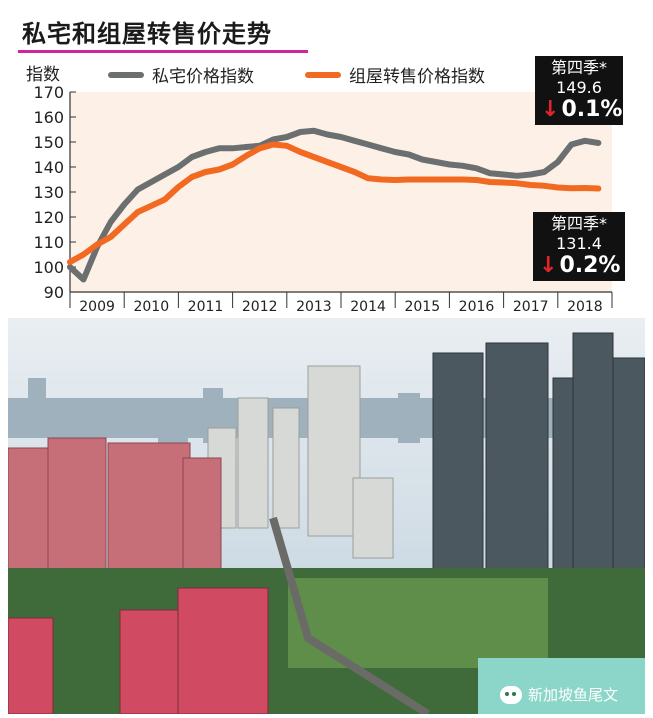 The image size is (653, 718). Describe the element at coordinates (48, 242) in the screenshot. I see `y-tick-label: 110` at that location.